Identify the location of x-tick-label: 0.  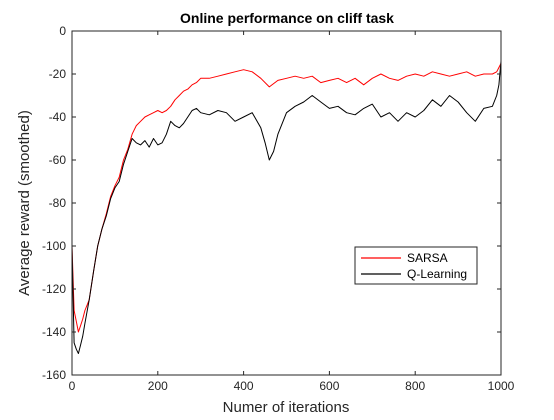
(72, 386).